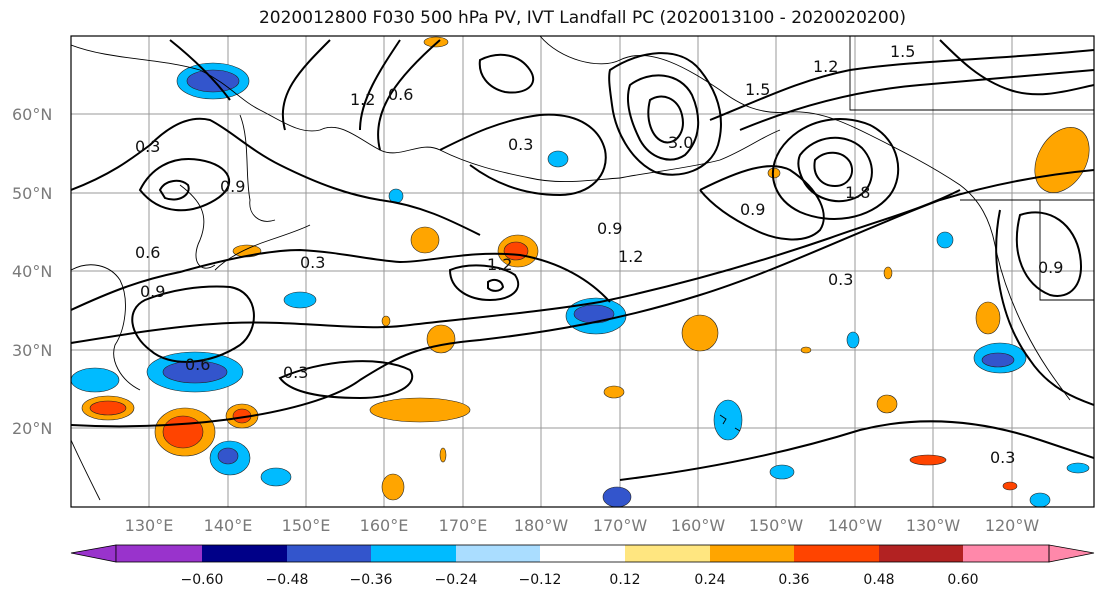  I want to click on colorbar-extend-max, so click(1071, 553).